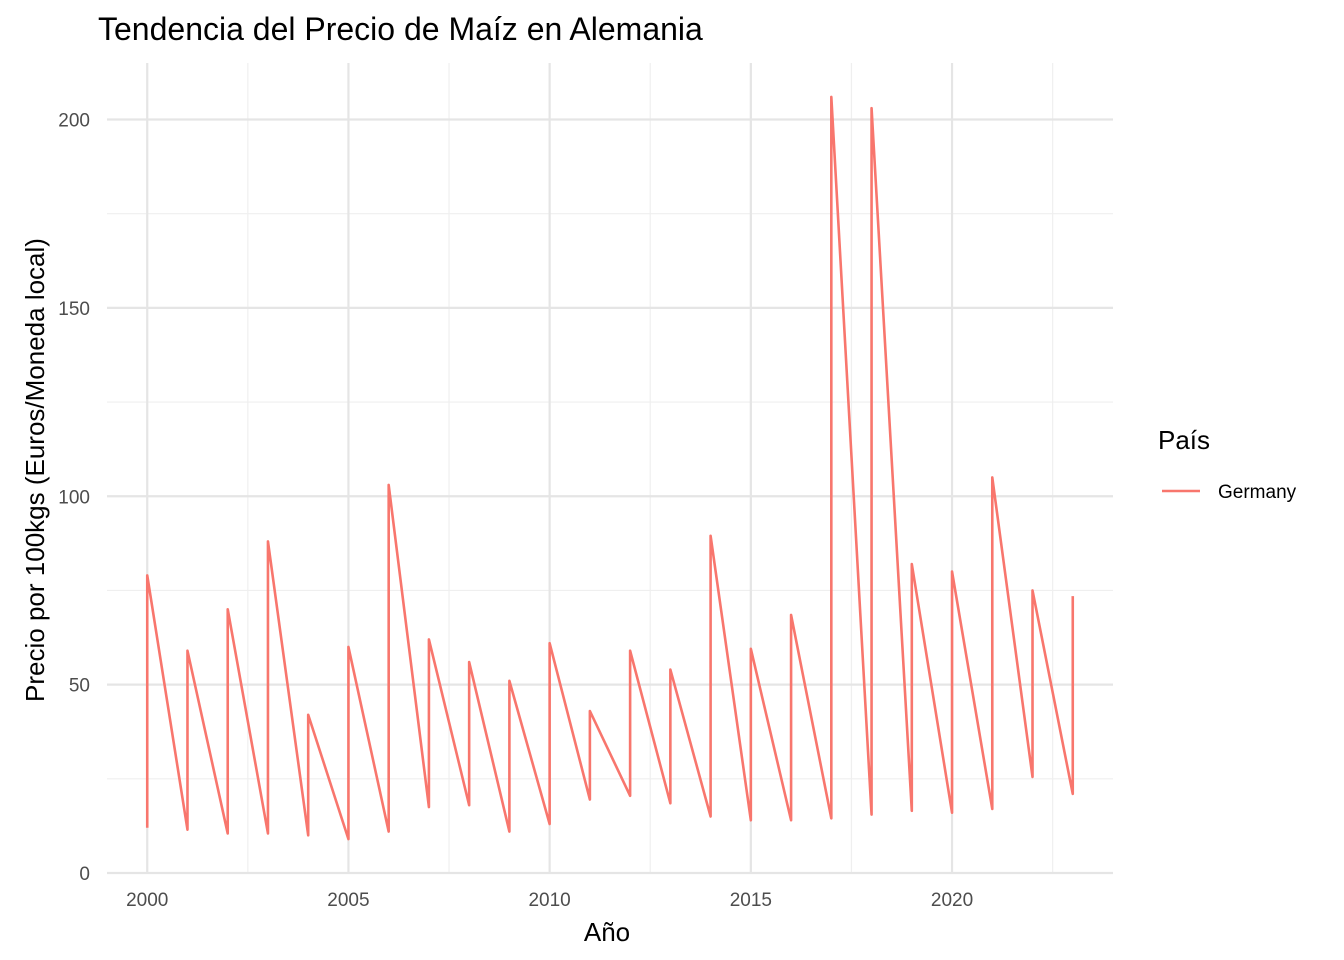 Image resolution: width=1344 pixels, height=960 pixels. What do you see at coordinates (35, 470) in the screenshot?
I see `y-axis-title: Precio por 100kgs (Euros/Moneda local)` at bounding box center [35, 470].